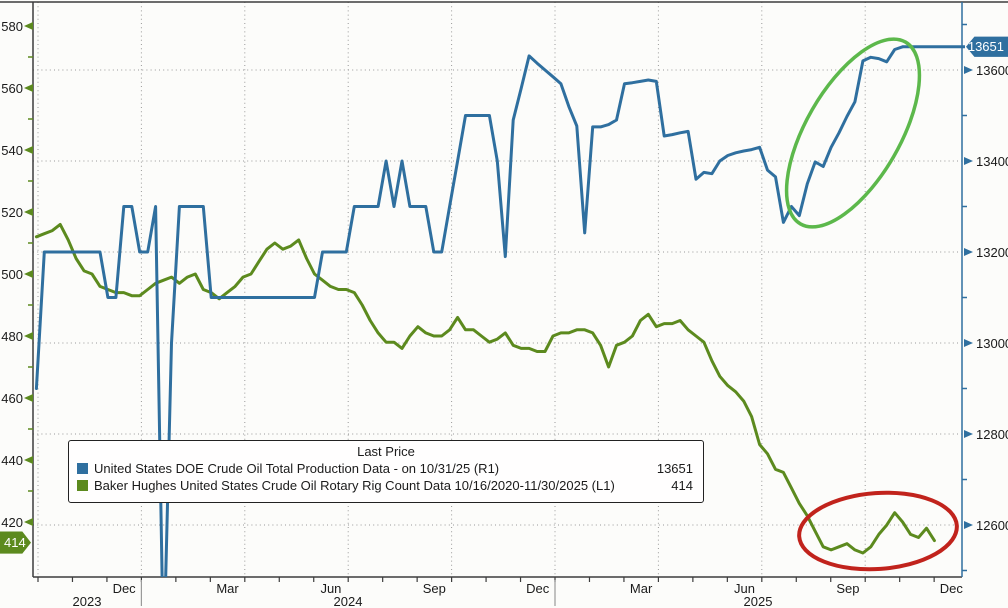 This screenshot has height=608, width=1008. What do you see at coordinates (12, 26) in the screenshot?
I see `left-axis-tick-label: 580` at bounding box center [12, 26].